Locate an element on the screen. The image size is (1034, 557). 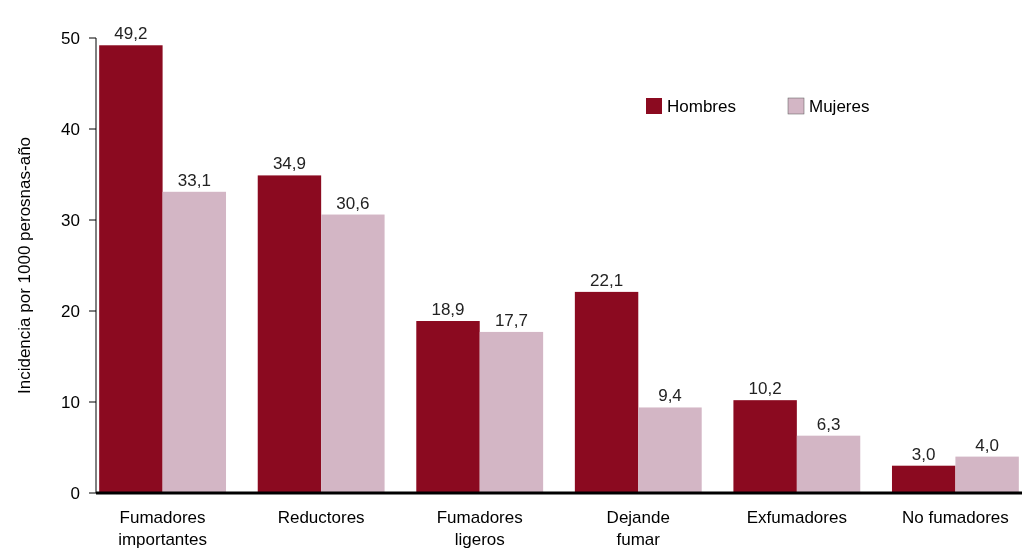
data-label: 34,9 is located at coordinates (289, 164).